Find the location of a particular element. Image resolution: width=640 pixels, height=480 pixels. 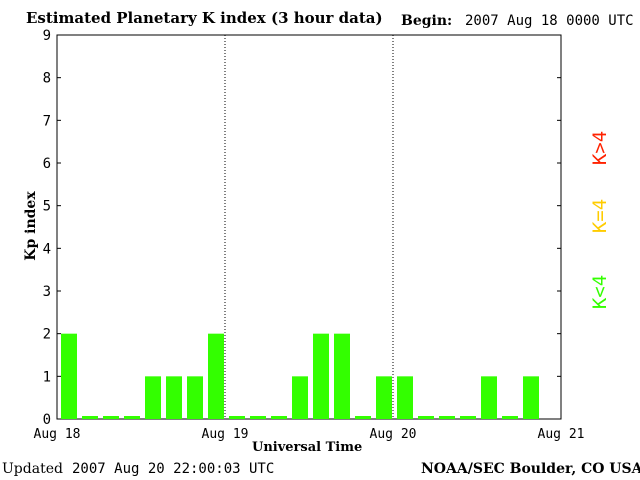

begin-value: 2007 Aug 18 0000 UTC is located at coordinates (549, 21).